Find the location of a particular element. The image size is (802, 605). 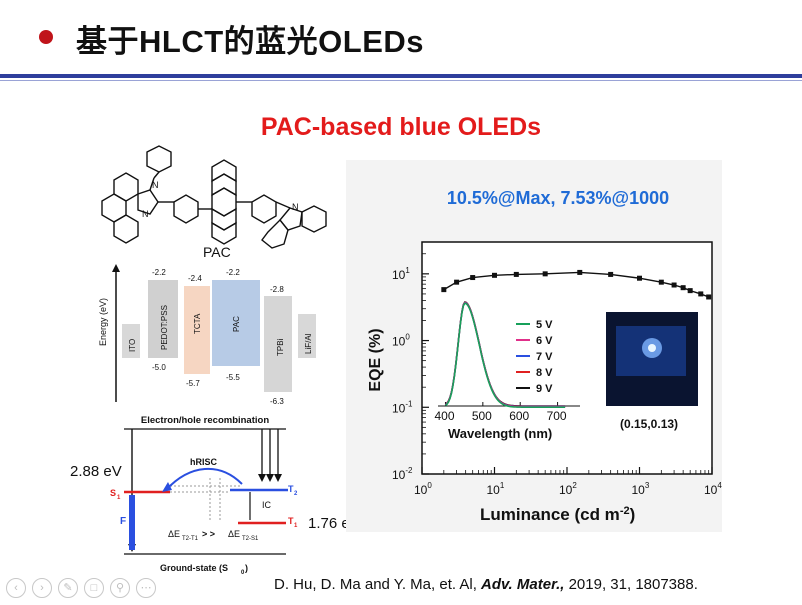

spectrum-curve is located at coordinates (505, 355).